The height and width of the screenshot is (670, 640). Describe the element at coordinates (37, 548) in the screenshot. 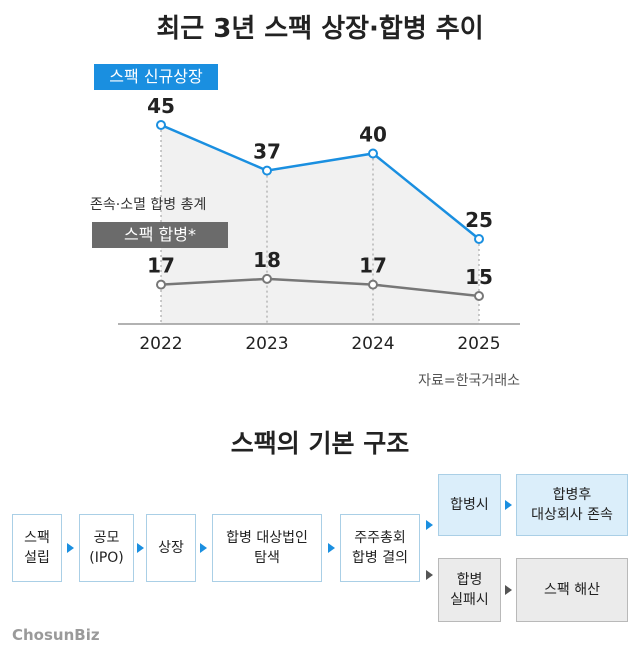

I see `step-spac-founding: 스팩 설립` at that location.